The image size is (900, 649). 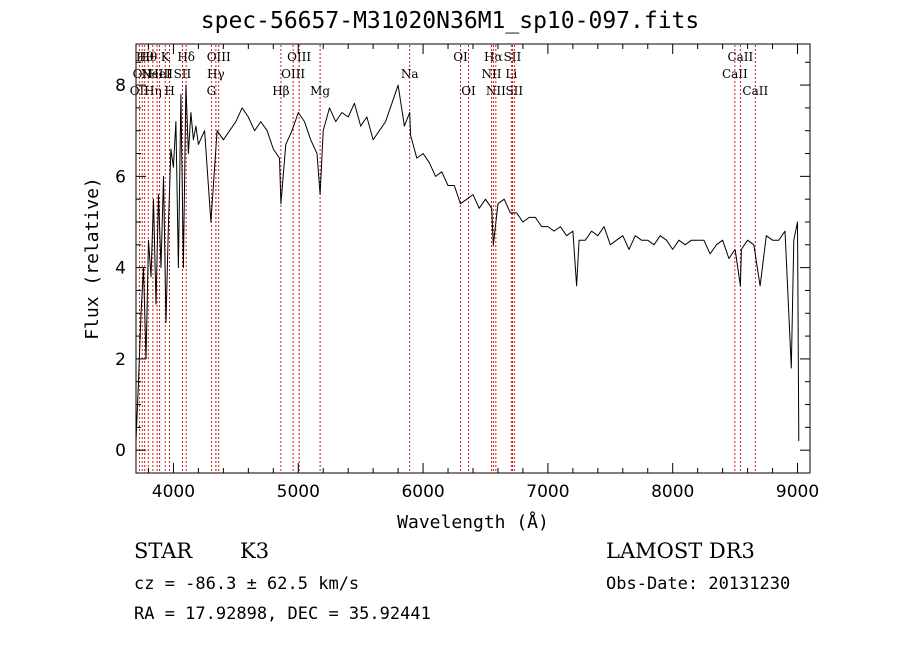 What do you see at coordinates (547, 492) in the screenshot?
I see `x-tick-label: 7000` at bounding box center [547, 492].